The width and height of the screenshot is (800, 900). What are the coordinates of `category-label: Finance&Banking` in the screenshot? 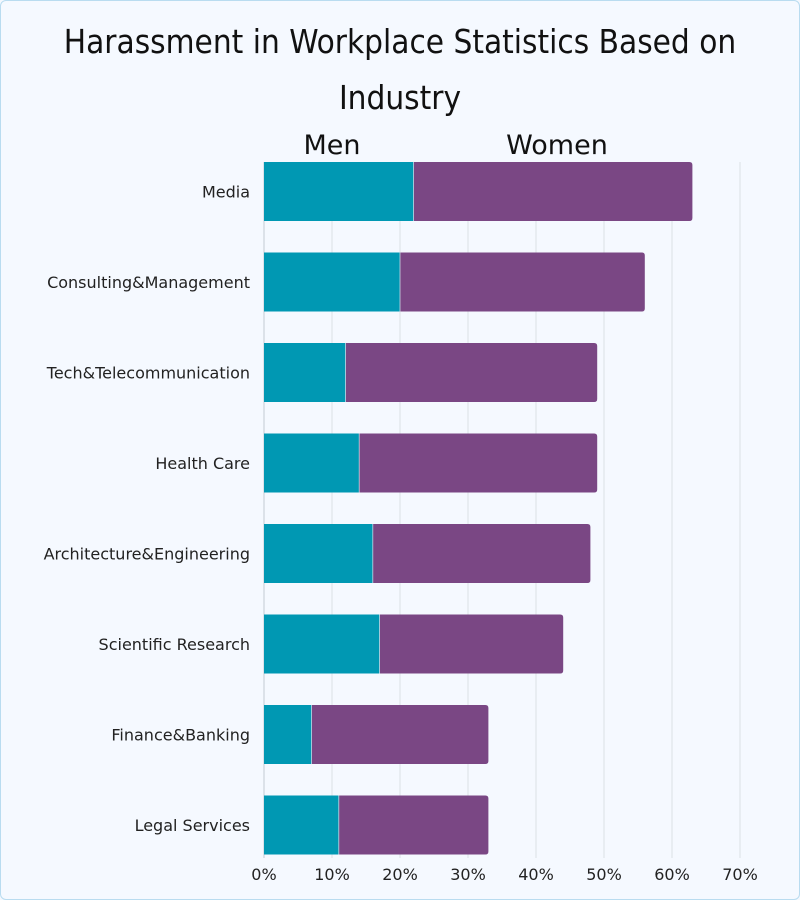 It's located at (180, 735).